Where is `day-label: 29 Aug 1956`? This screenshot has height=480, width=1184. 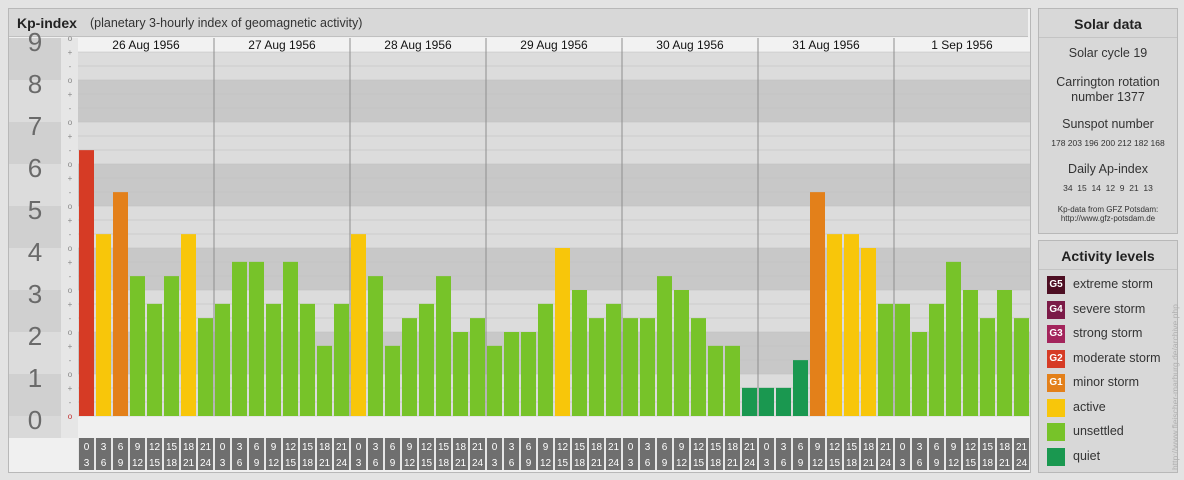 day-label: 29 Aug 1956 is located at coordinates (554, 45).